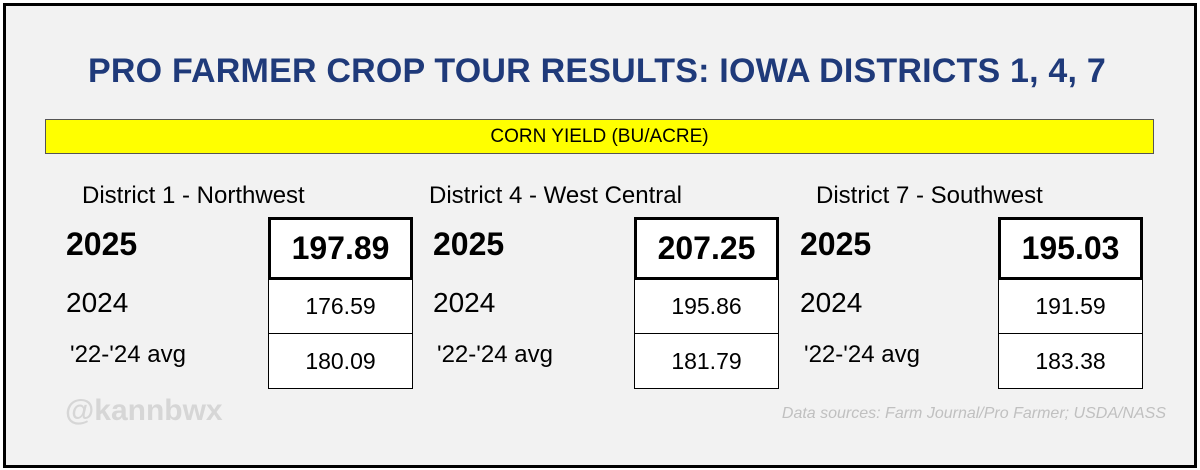 Image resolution: width=1200 pixels, height=470 pixels. I want to click on district-4-value-2024: 195.86, so click(706, 306).